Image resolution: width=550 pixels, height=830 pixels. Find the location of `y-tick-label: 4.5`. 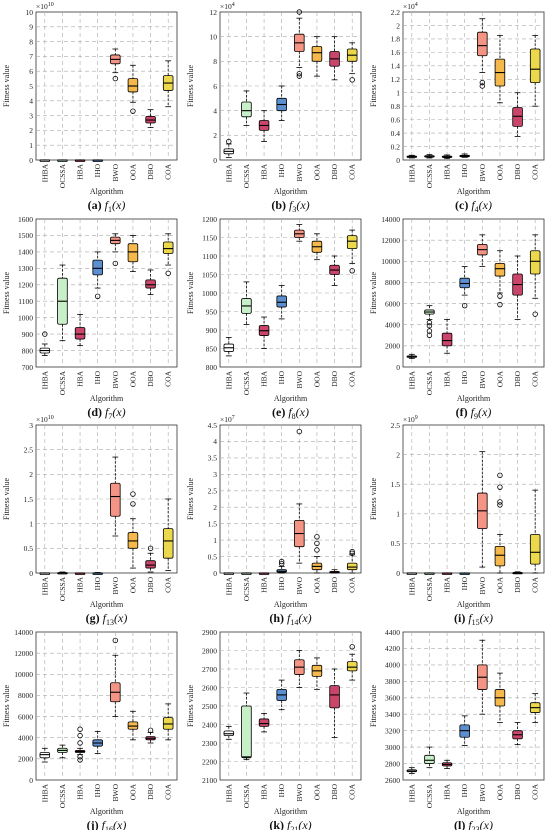

y-tick-label: 4.5 is located at coordinates (213, 425).